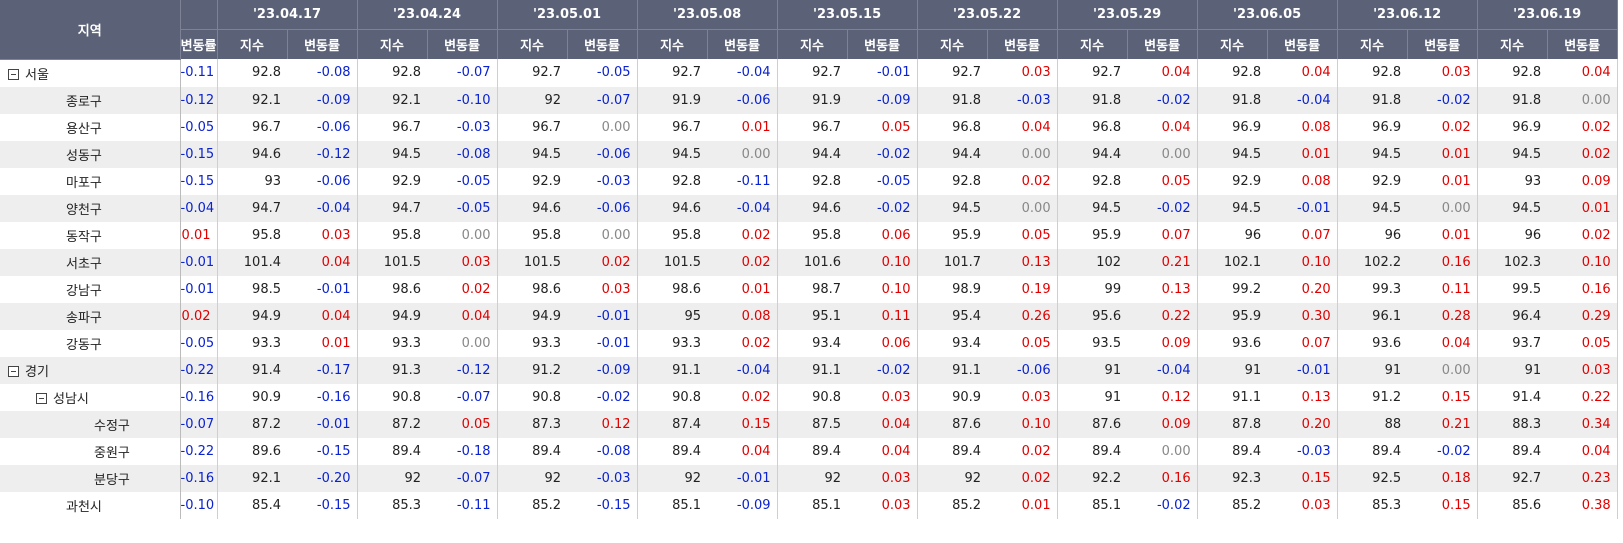 This screenshot has height=543, width=1623. I want to click on region-cell: 성남시, so click(90, 397).